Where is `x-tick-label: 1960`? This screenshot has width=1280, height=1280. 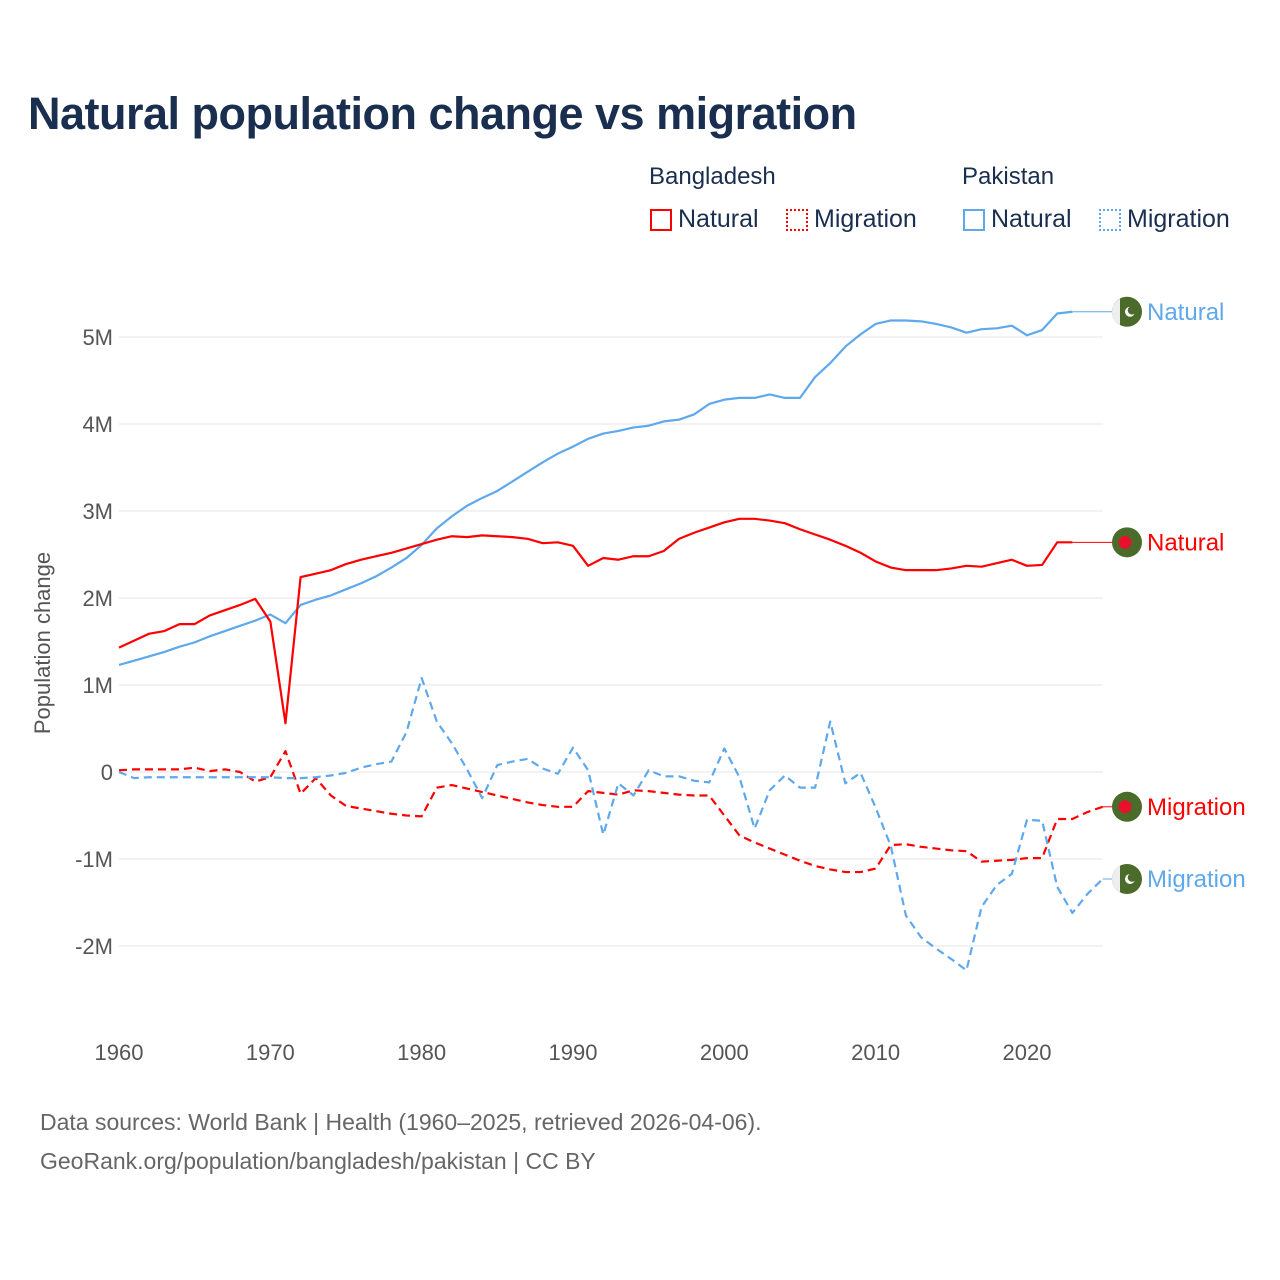
x-tick-label: 1960 is located at coordinates (119, 1052).